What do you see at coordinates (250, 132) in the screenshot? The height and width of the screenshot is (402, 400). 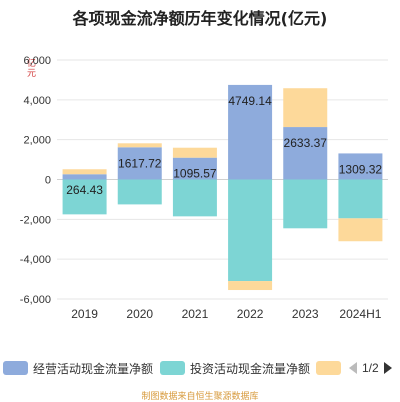 I see `bar-operating-2022` at bounding box center [250, 132].